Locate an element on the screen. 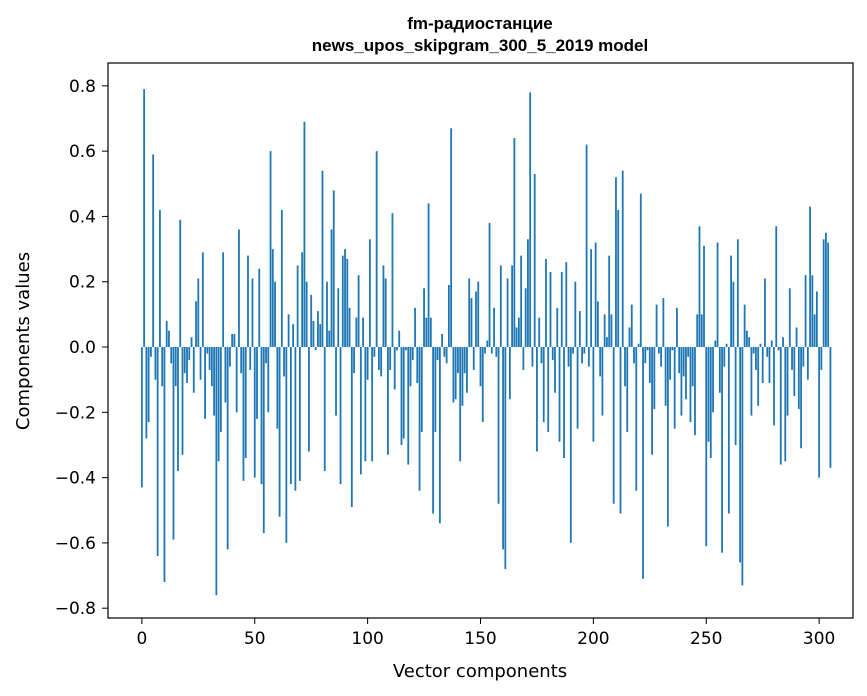 Image resolution: width=867 pixels, height=696 pixels. x-tick-label: 50 is located at coordinates (255, 639).